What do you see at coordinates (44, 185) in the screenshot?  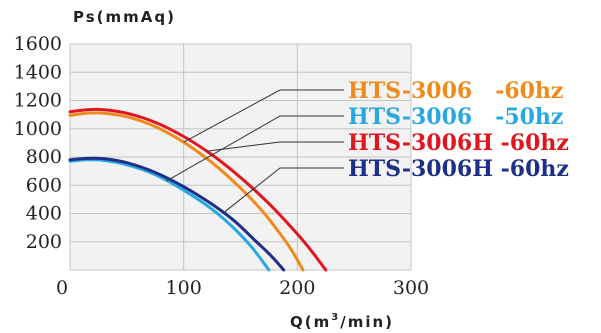 I see `y-tick-label: 600` at bounding box center [44, 185].